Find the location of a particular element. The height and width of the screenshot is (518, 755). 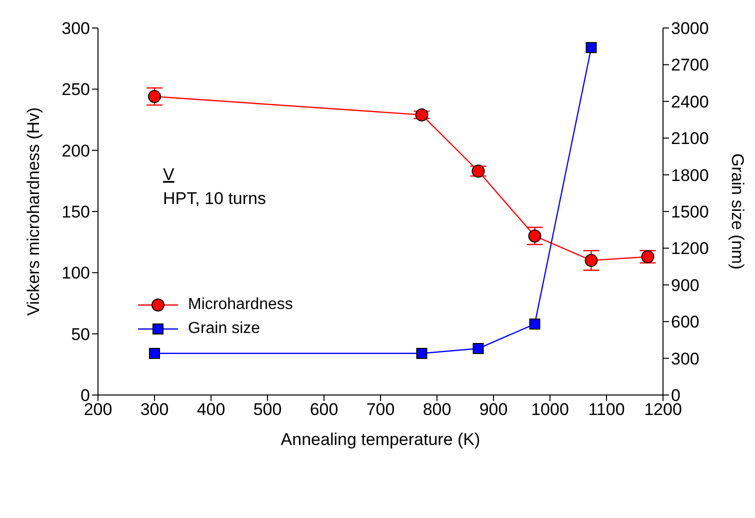

annotation: V is located at coordinates (169, 174).